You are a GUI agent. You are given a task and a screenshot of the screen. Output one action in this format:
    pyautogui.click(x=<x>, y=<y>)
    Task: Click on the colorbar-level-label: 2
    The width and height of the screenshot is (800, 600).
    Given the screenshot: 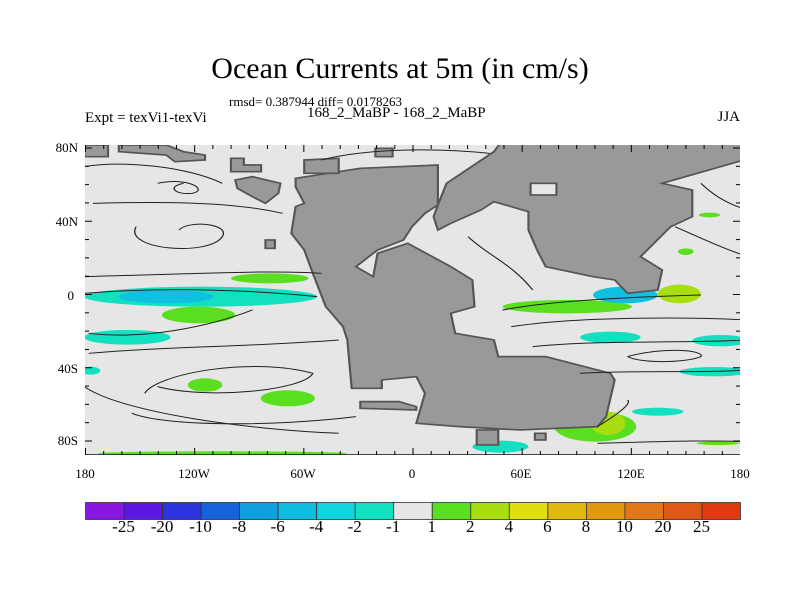 What is the action you would take?
    pyautogui.click(x=470, y=526)
    